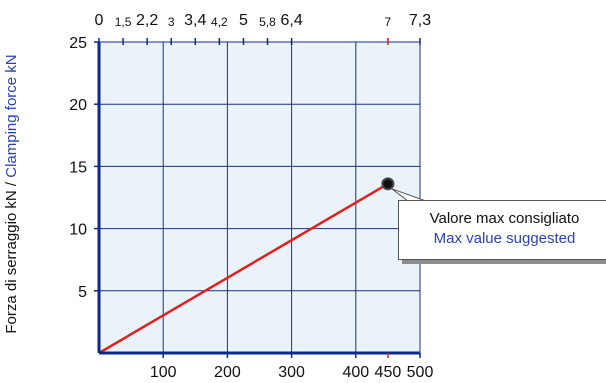  I want to click on x-tick-label: 500, so click(420, 372).